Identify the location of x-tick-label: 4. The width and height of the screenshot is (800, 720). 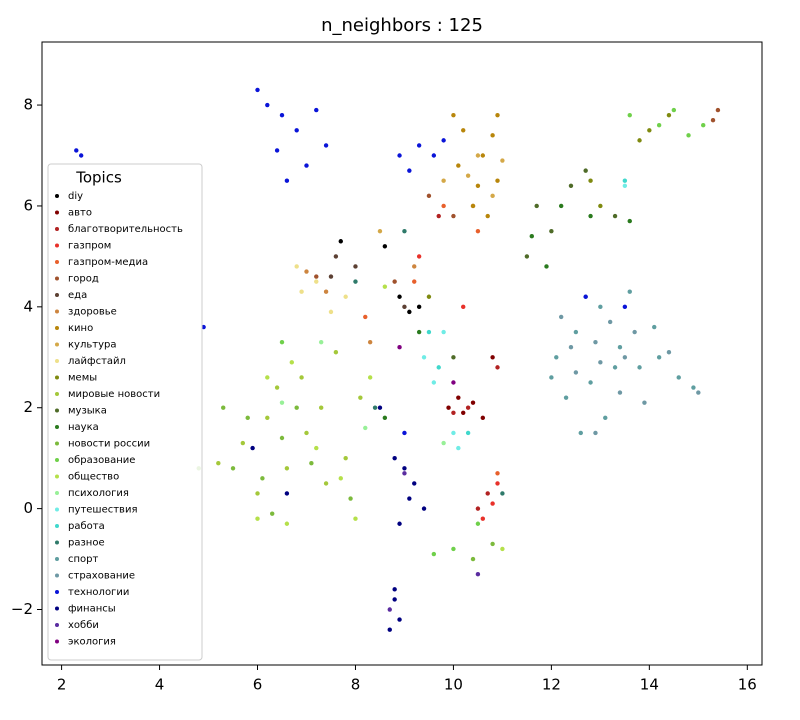
(160, 685).